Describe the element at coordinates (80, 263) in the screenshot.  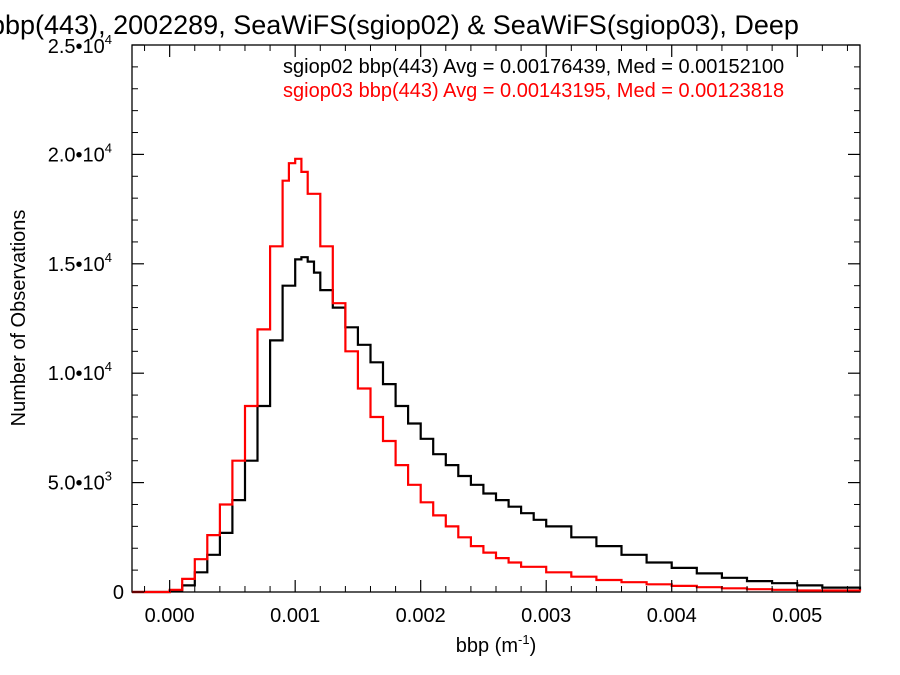
I see `y-tick-label-3: 1.5•104` at that location.